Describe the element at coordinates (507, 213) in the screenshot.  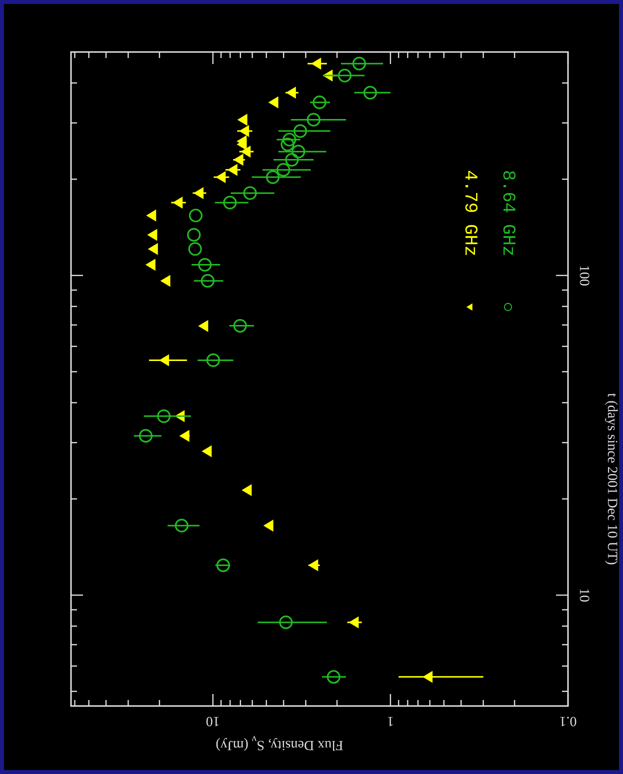
I see `text: 8.64 GHz` at that location.